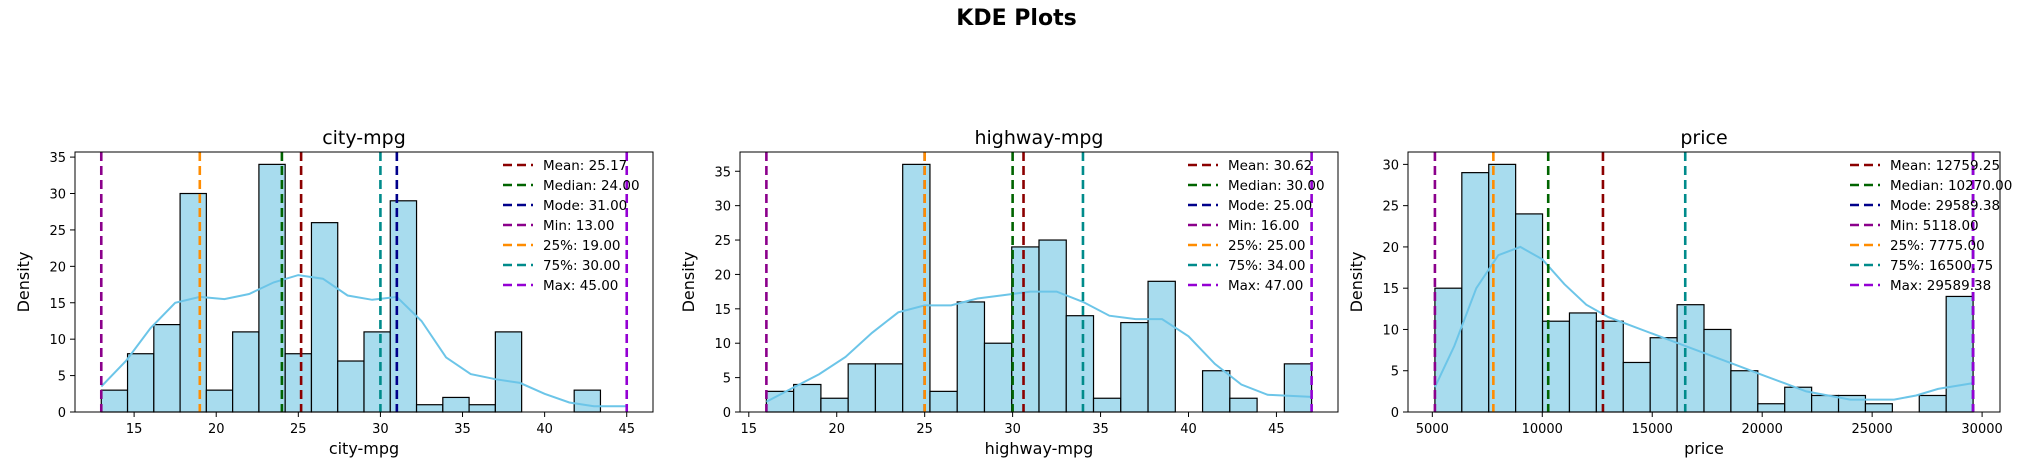  I want to click on y-tick-label: 0, so click(727, 413).